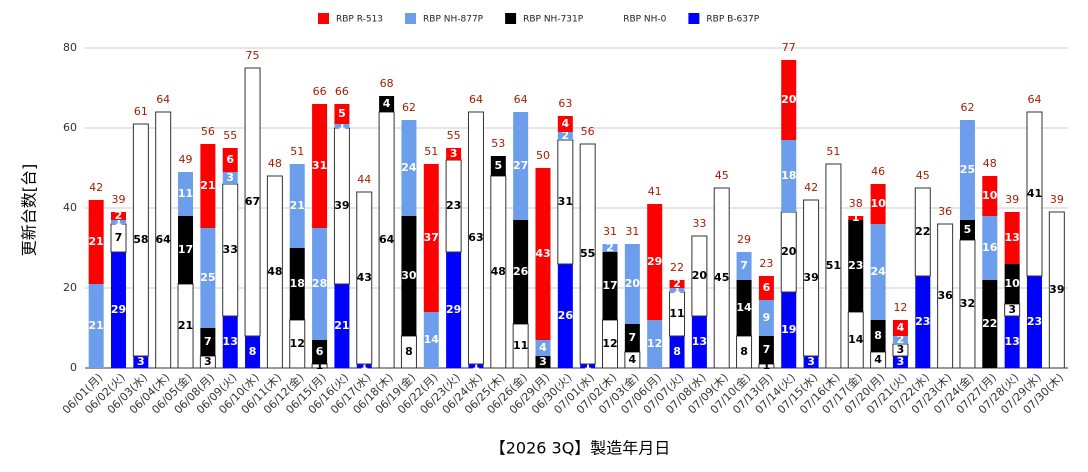 The image size is (1088, 472). I want to click on segment-label: 67, so click(252, 201).